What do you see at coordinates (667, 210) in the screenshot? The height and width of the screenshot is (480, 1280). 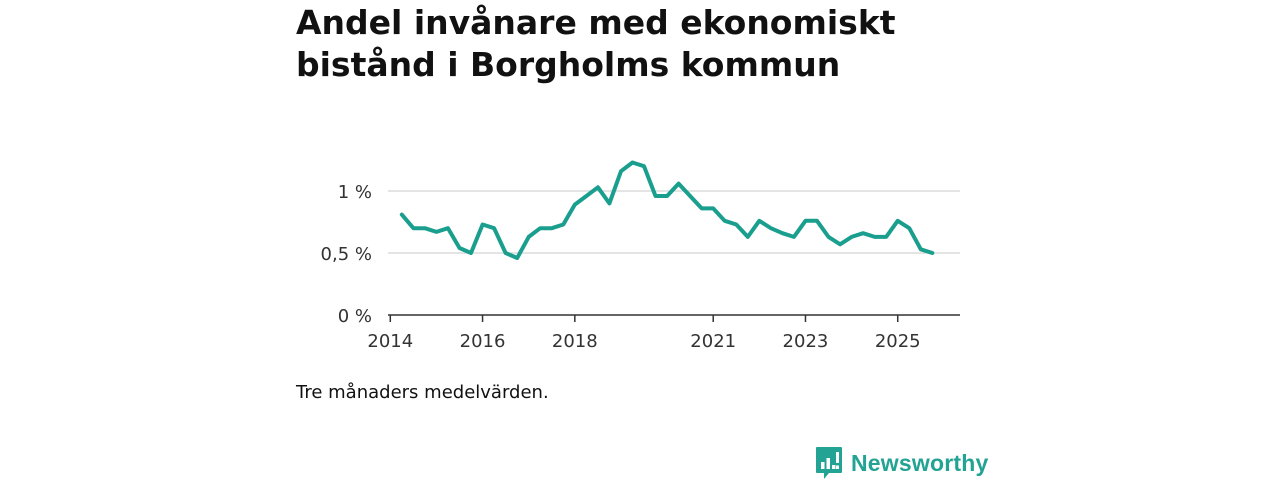 I see `series-line` at bounding box center [667, 210].